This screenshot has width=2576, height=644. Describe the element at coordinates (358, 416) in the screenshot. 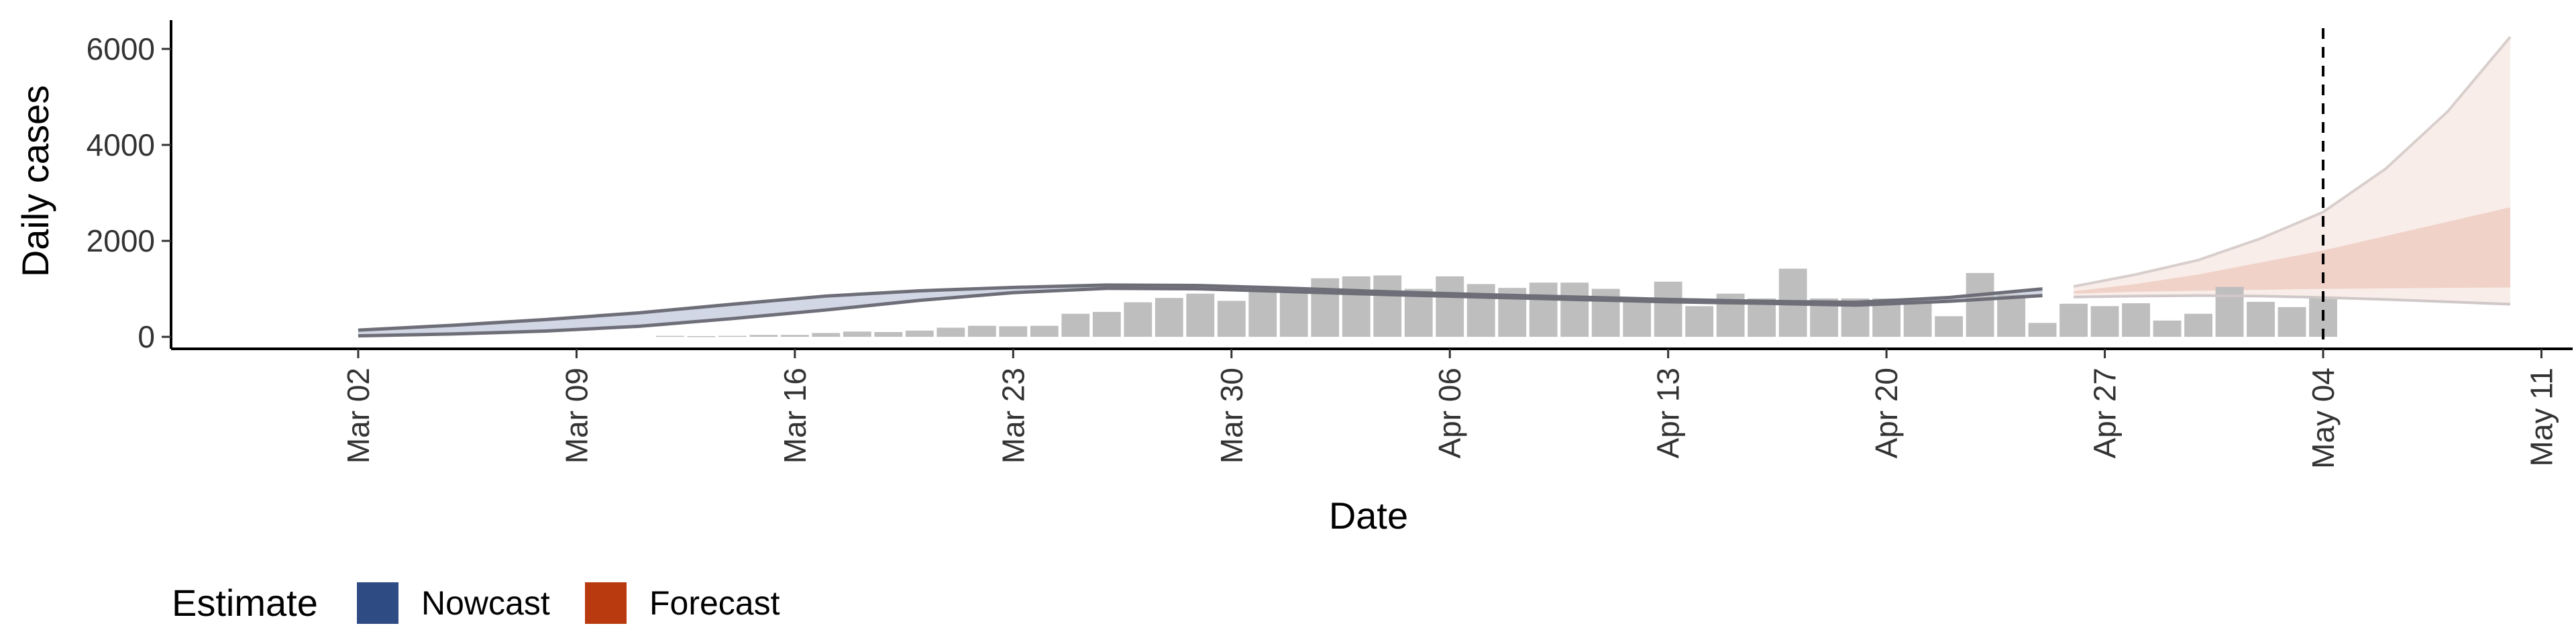

I see `x-tick-label: Mar 02` at that location.